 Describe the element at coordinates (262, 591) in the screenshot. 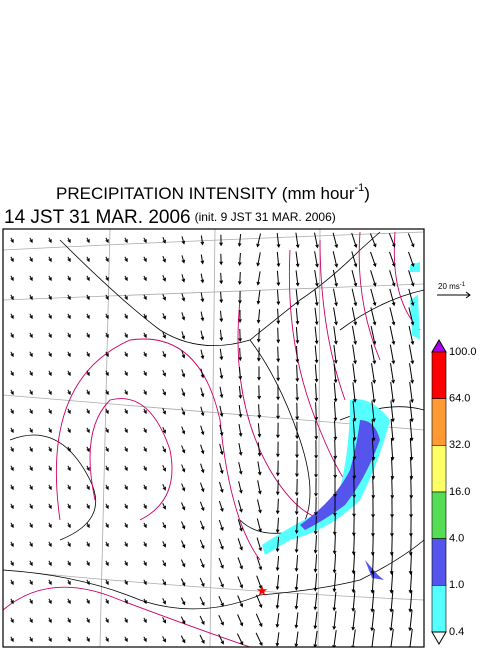

I see `location-marker: ★` at that location.